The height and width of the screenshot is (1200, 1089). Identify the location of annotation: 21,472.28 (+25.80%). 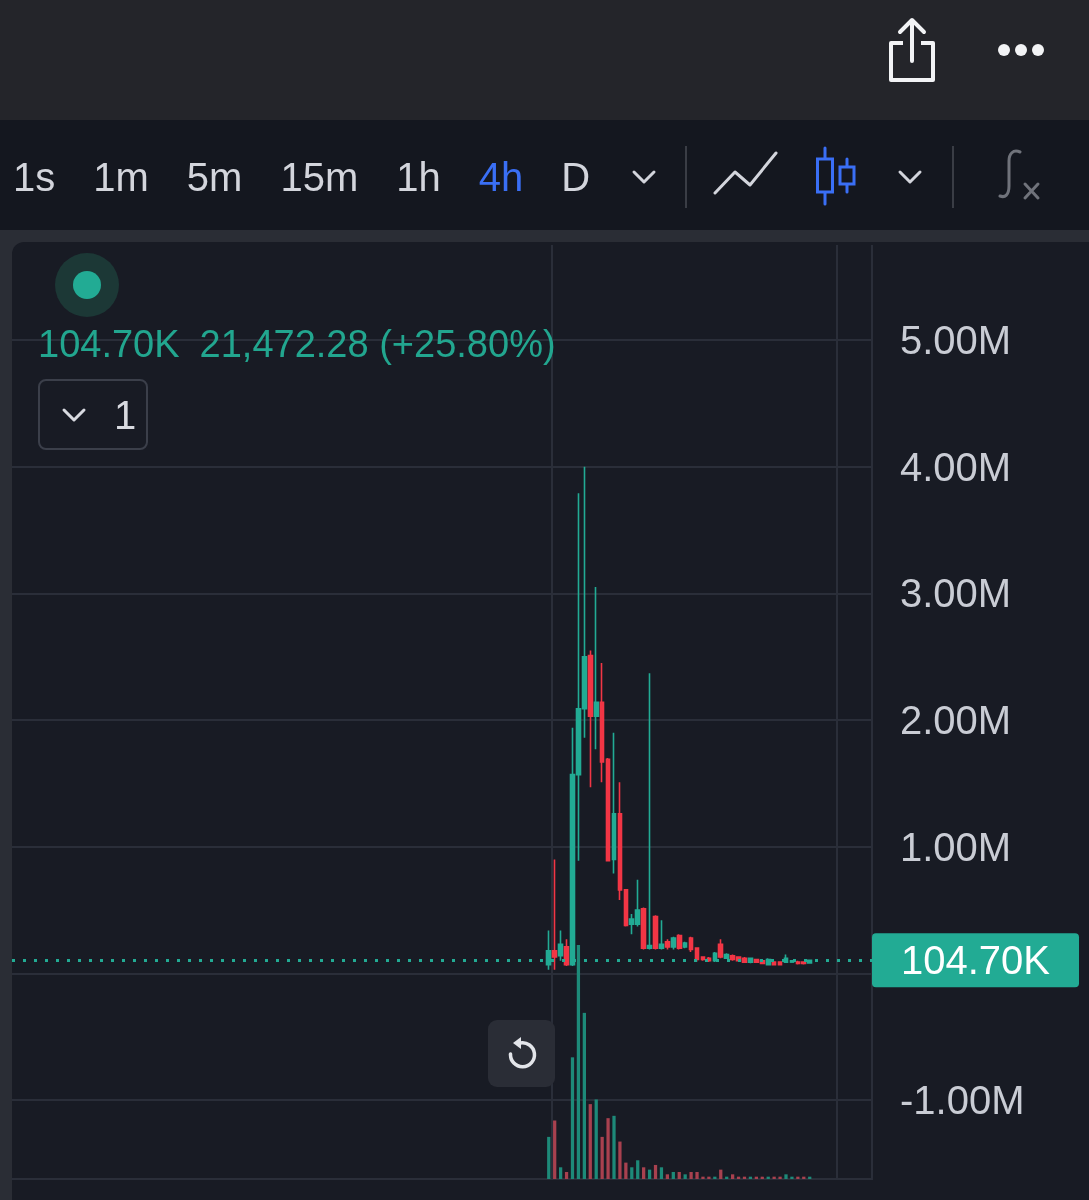
(377, 344).